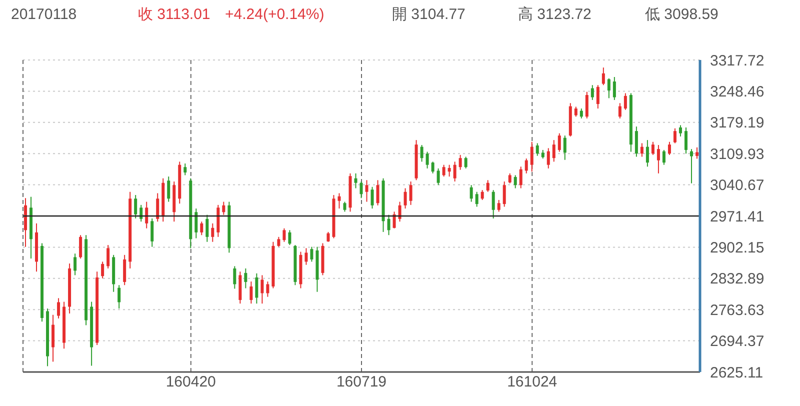  I want to click on y-tick-label: 3317.72, so click(737, 61).